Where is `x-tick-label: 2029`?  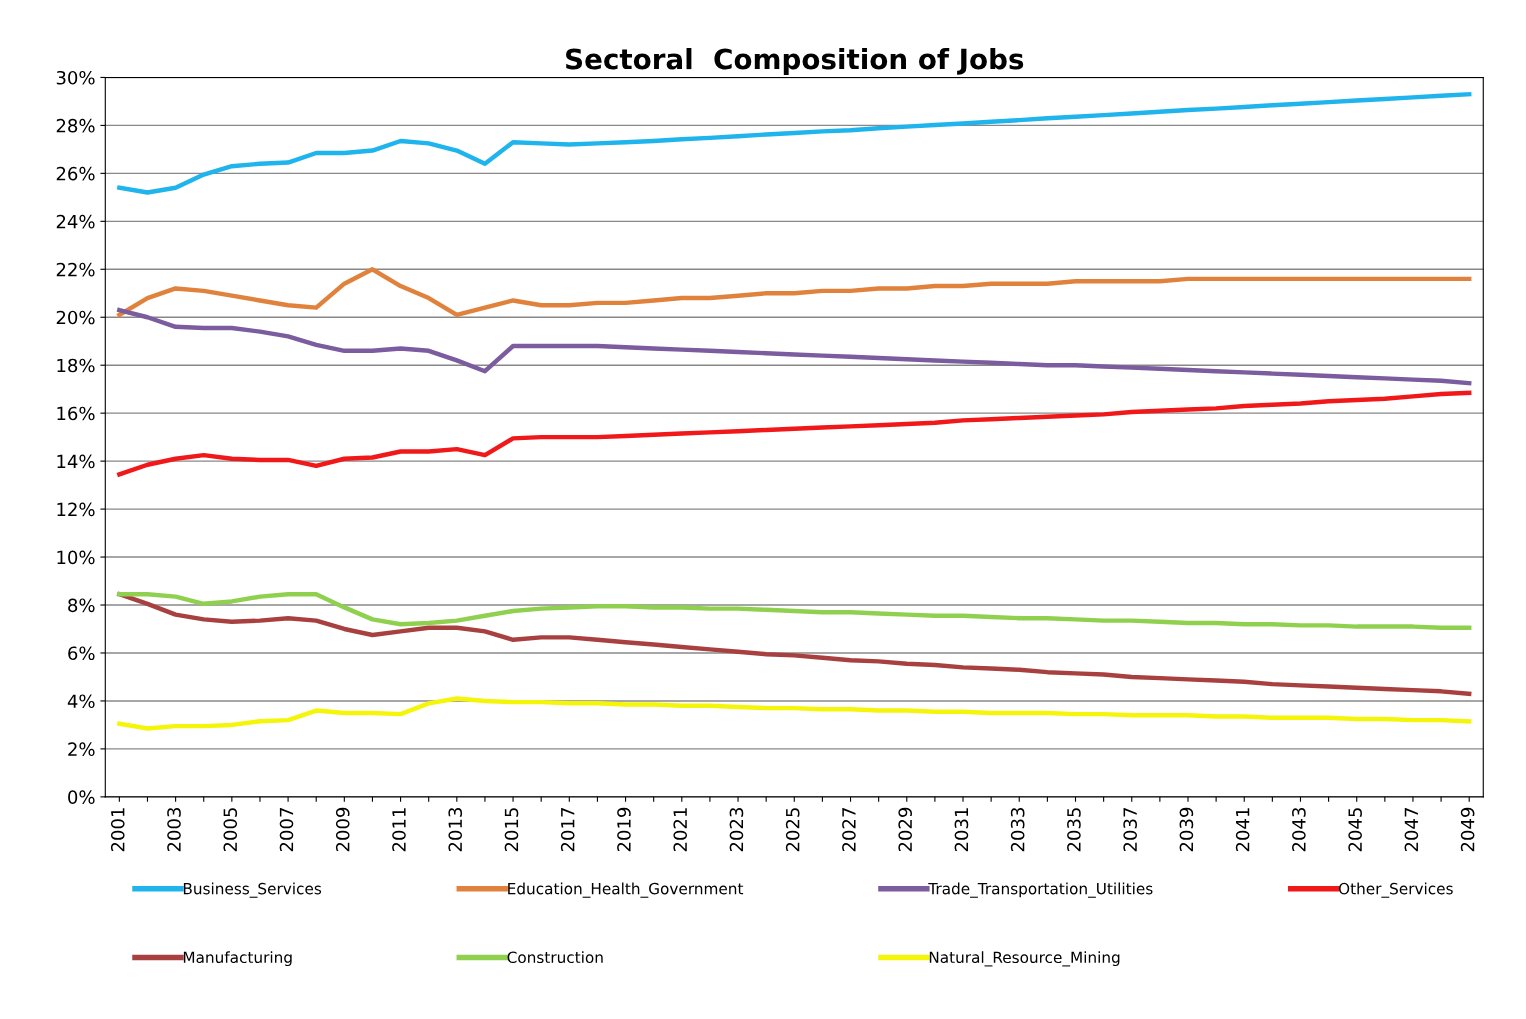 x-tick-label: 2029 is located at coordinates (905, 829).